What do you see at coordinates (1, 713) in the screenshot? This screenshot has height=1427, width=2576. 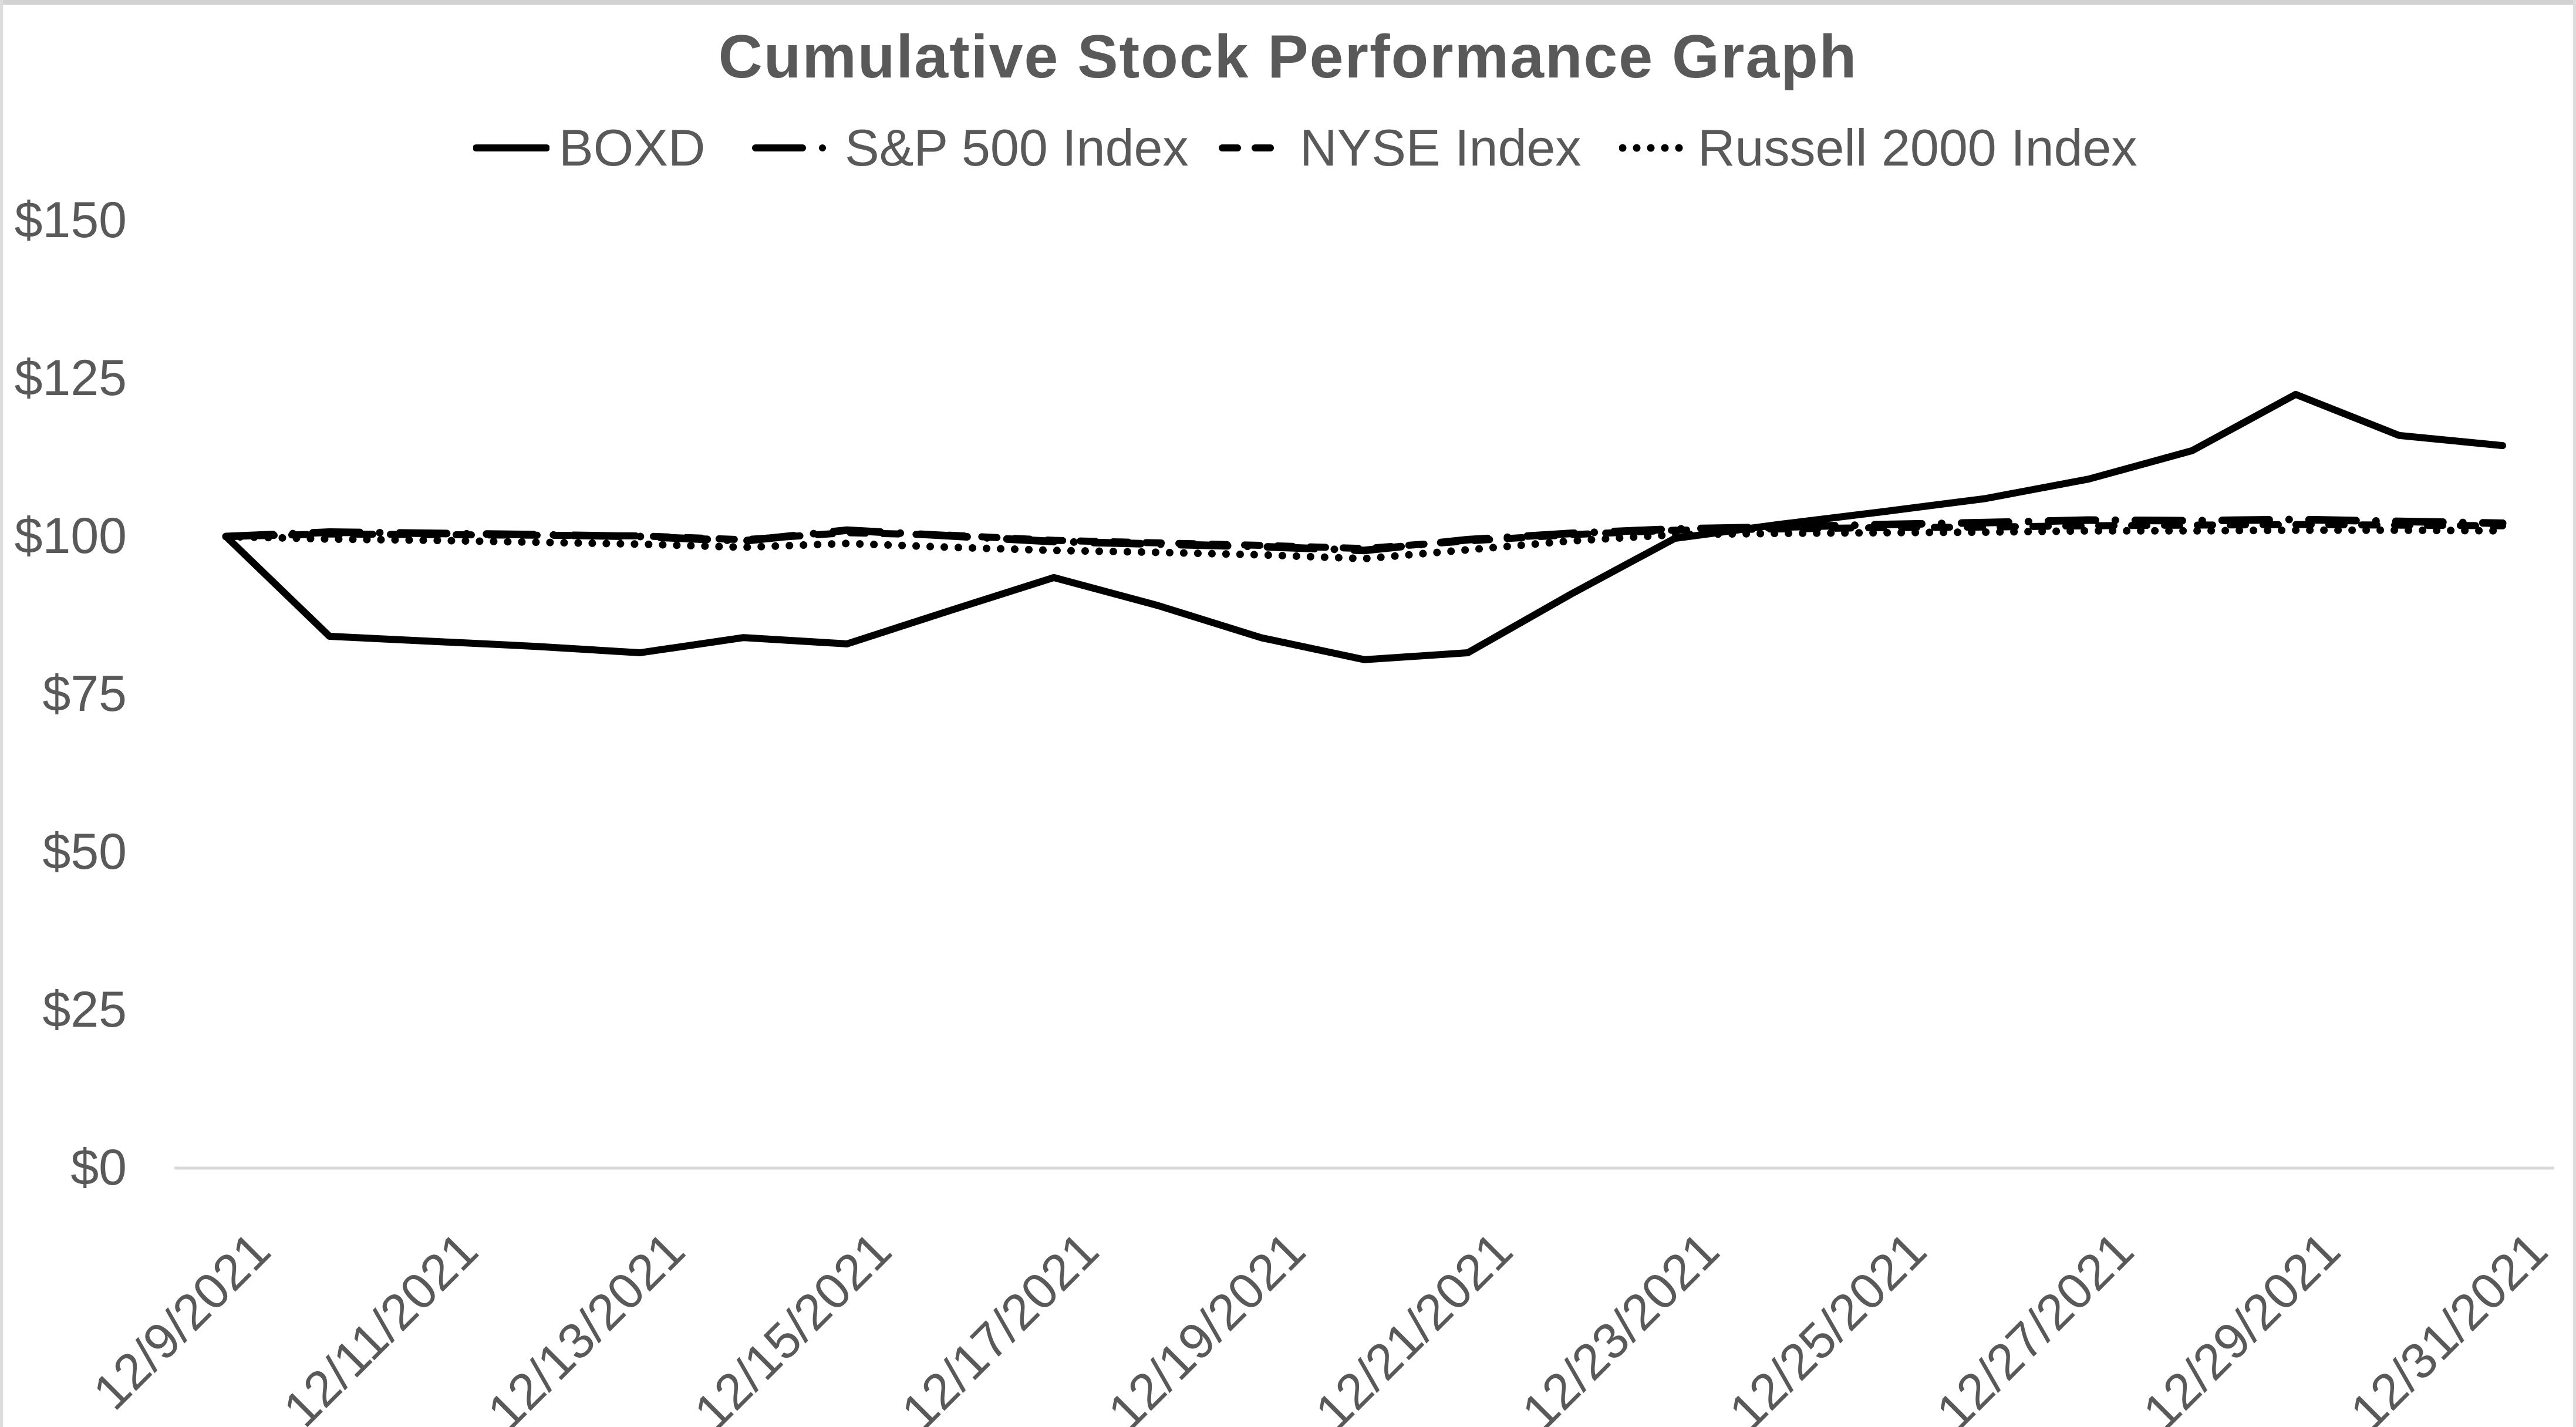 I see `window-edge-left` at bounding box center [1, 713].